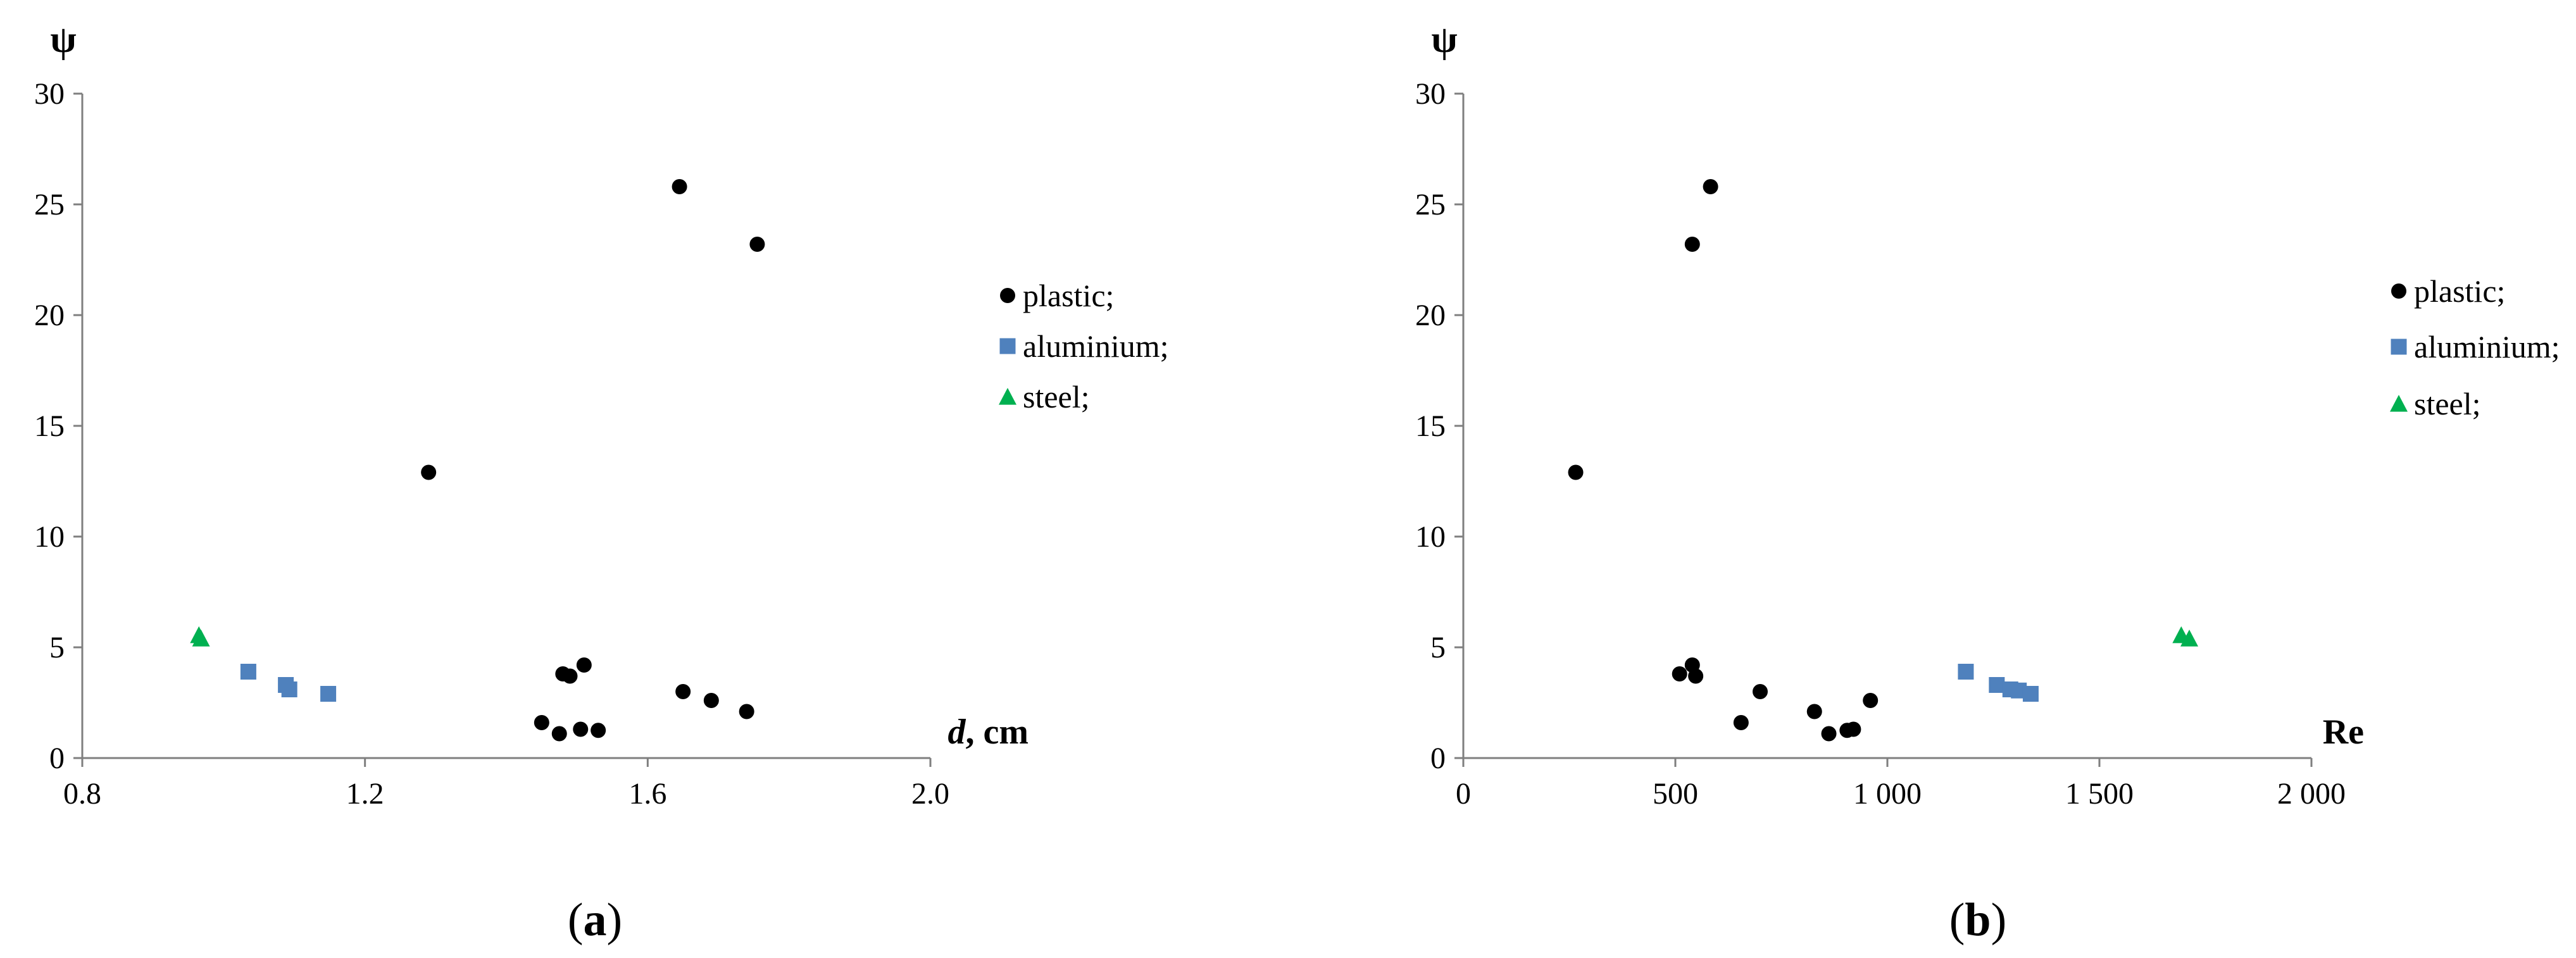 The height and width of the screenshot is (958, 2576). I want to click on x-tick-label: 1.2, so click(365, 794).